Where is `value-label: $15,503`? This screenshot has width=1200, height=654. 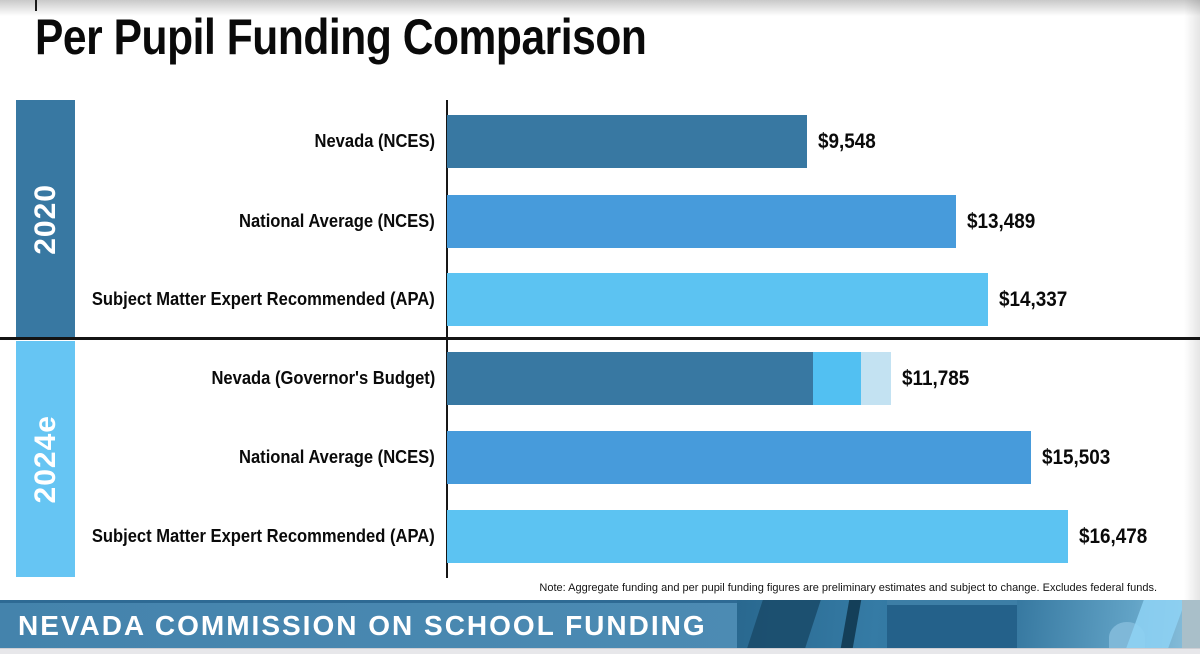
value-label: $15,503 is located at coordinates (1076, 457).